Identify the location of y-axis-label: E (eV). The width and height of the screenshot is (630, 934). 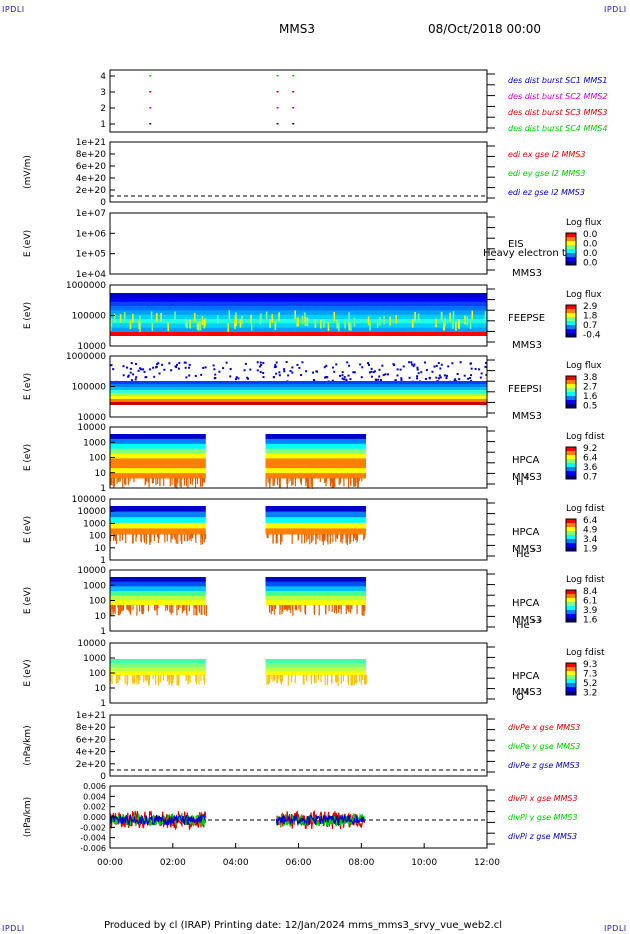
(28, 315).